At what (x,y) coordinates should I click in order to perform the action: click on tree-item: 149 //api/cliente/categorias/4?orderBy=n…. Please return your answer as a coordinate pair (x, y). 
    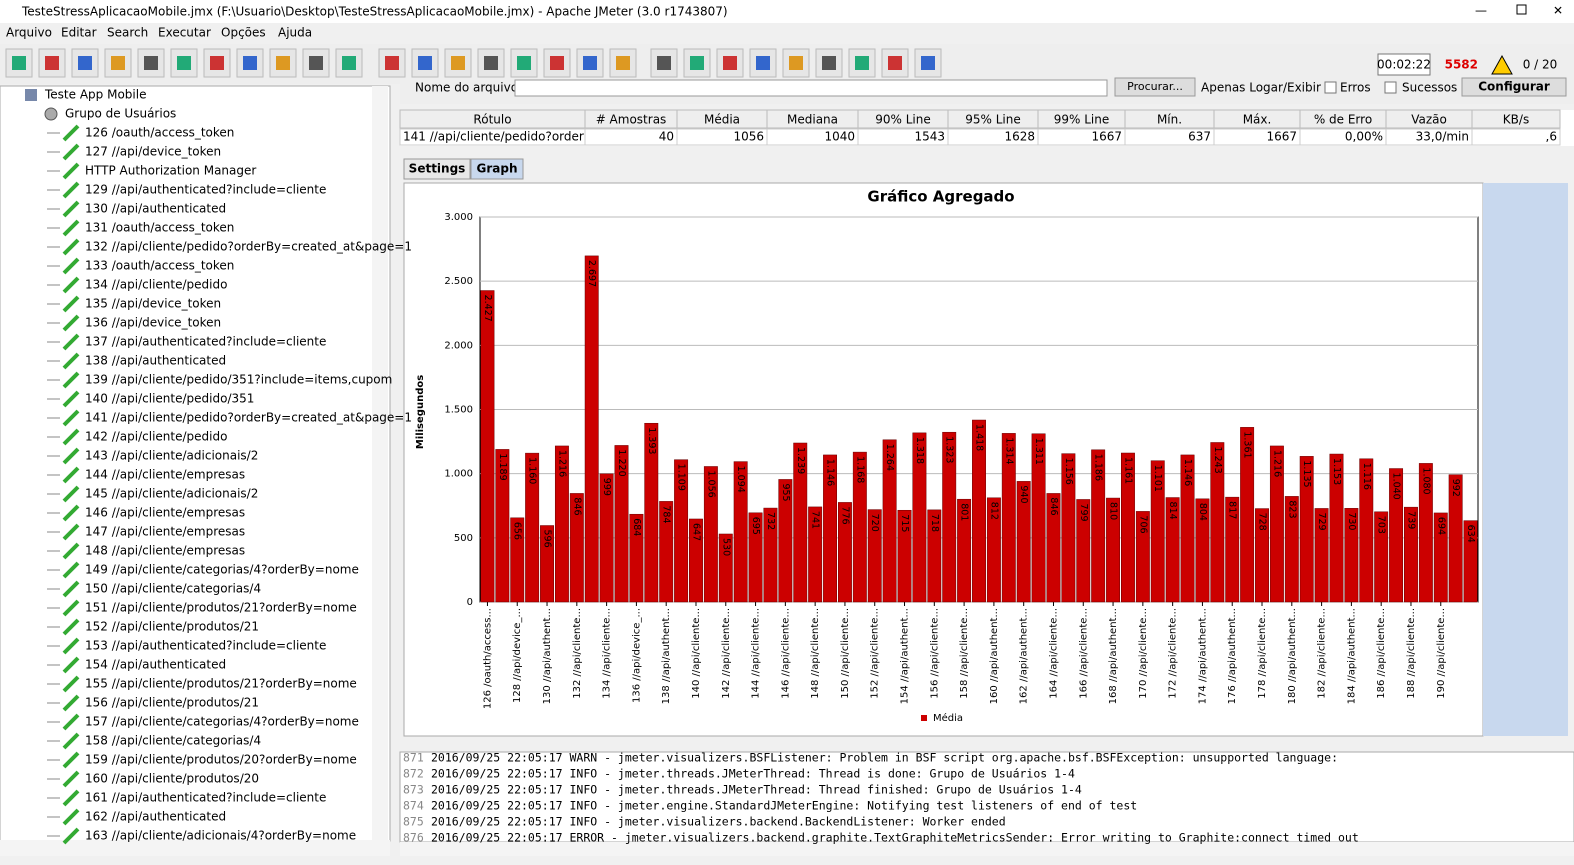
    Looking at the image, I should click on (222, 570).